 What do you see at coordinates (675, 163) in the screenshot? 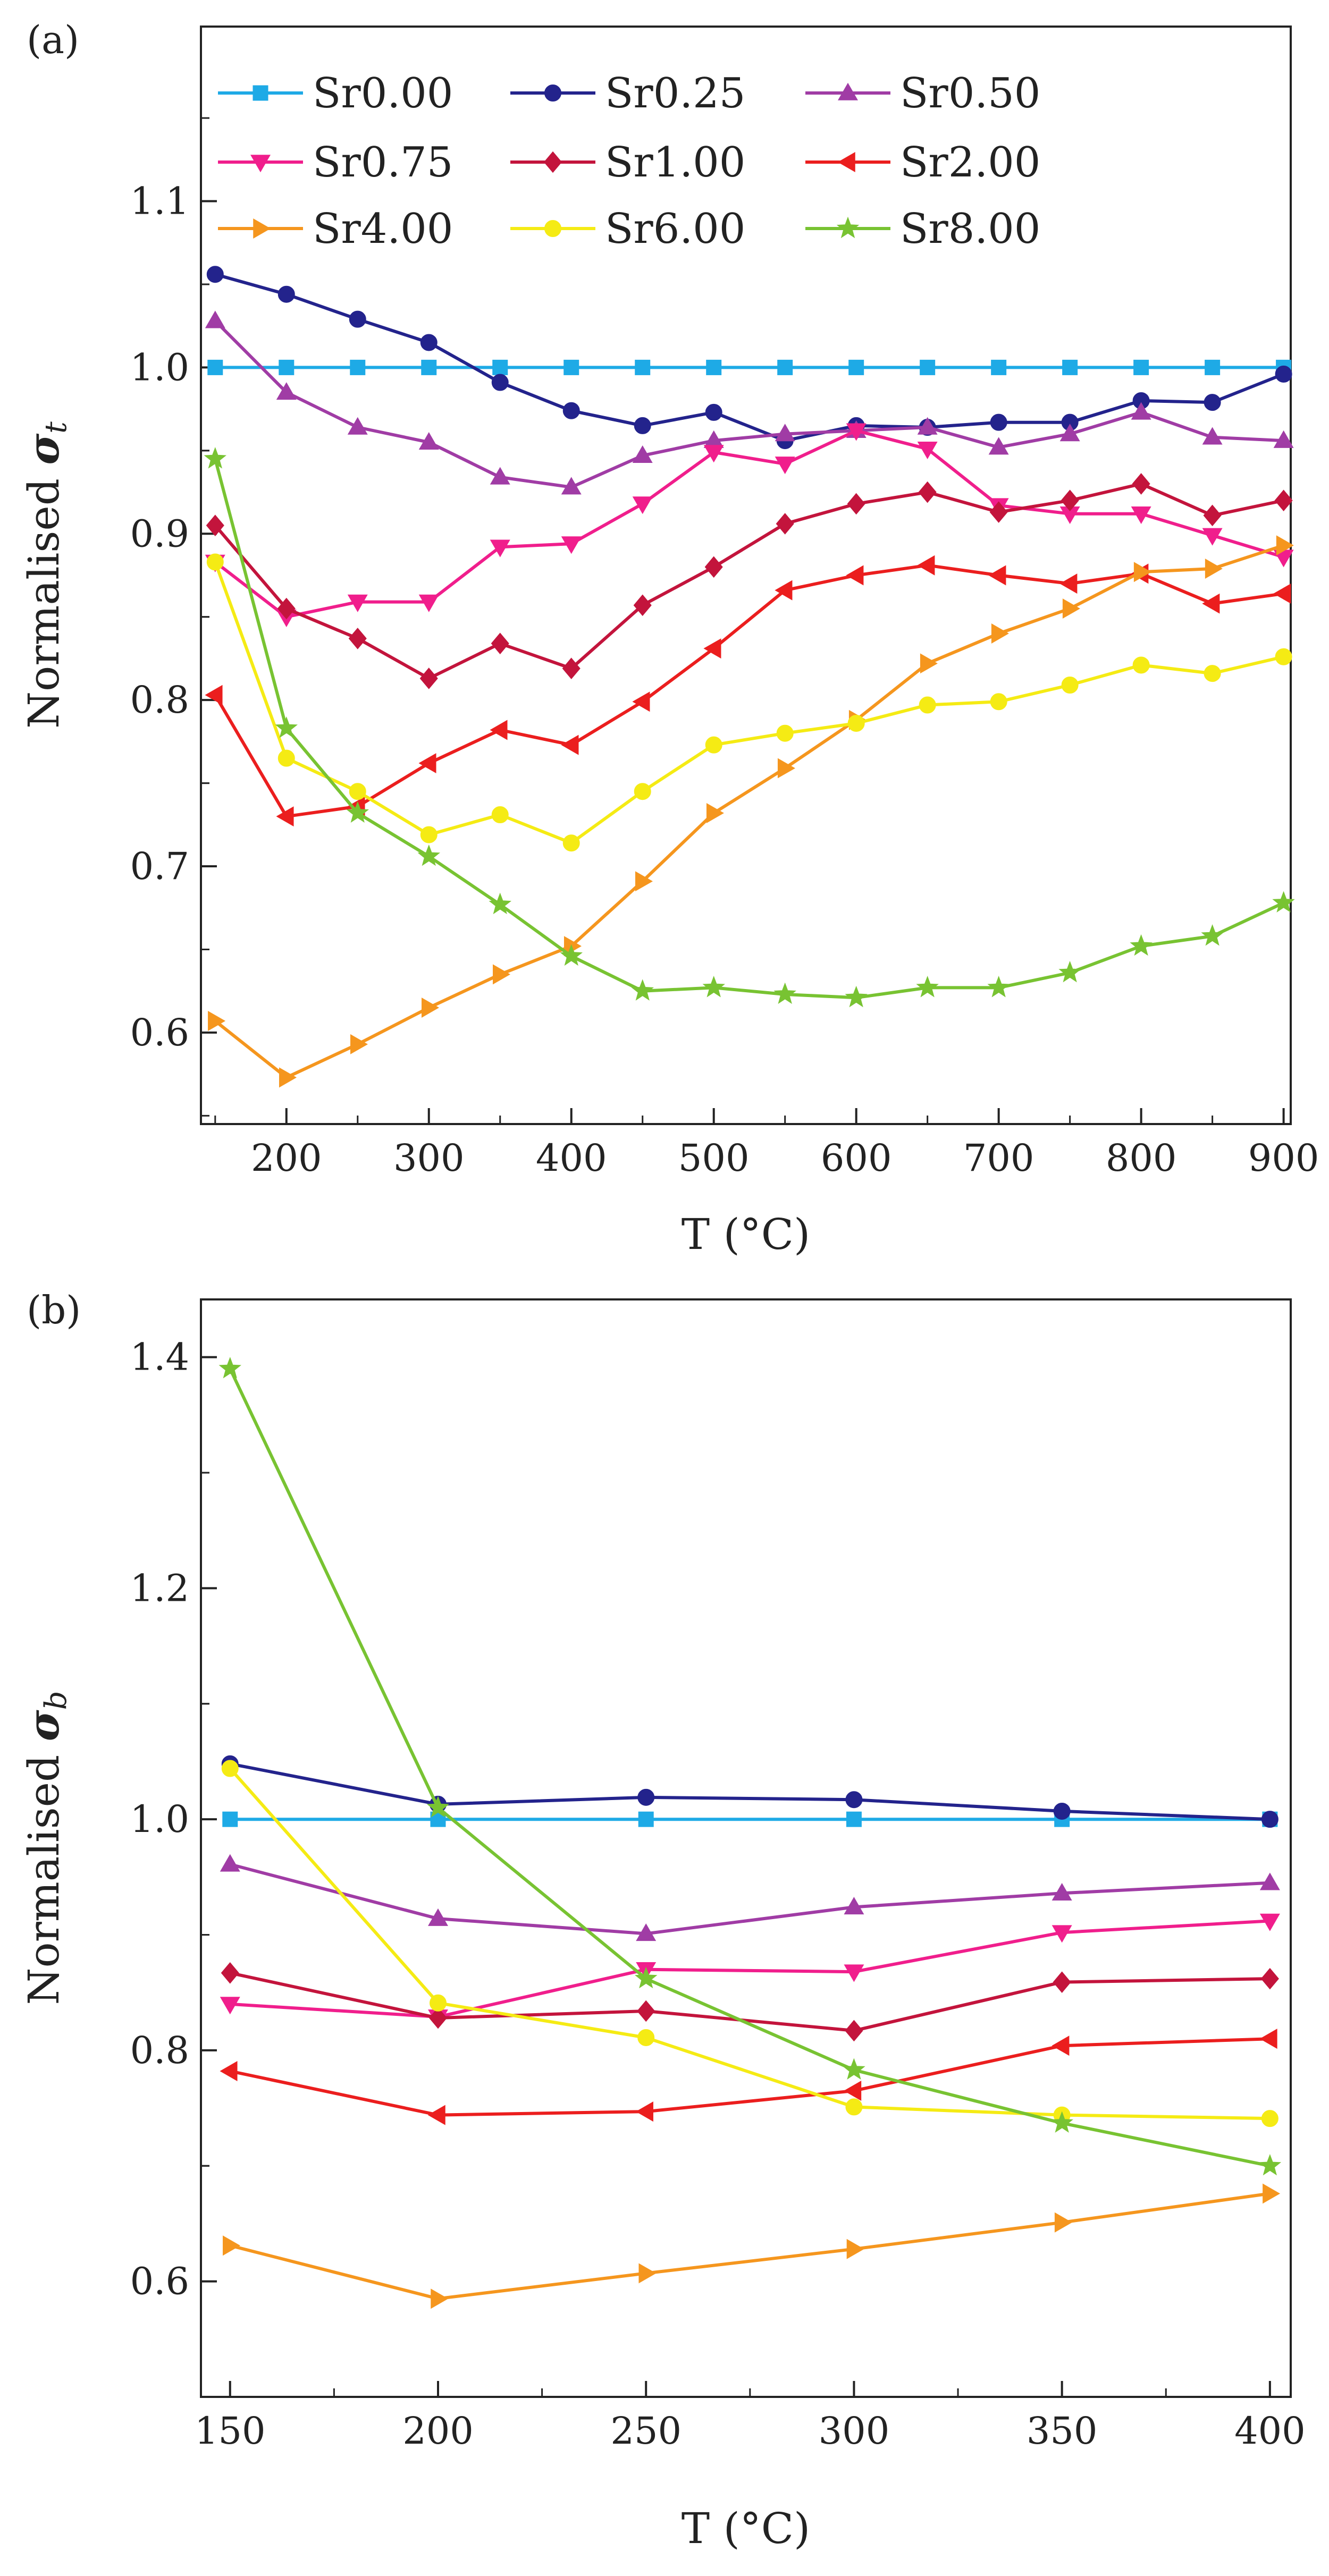
I see `legend-item-sr1-00-label: Sr1.00` at bounding box center [675, 163].